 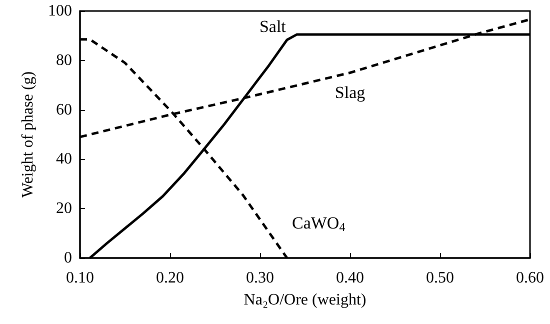 I want to click on y-tick-label: 20, so click(x=64, y=209).